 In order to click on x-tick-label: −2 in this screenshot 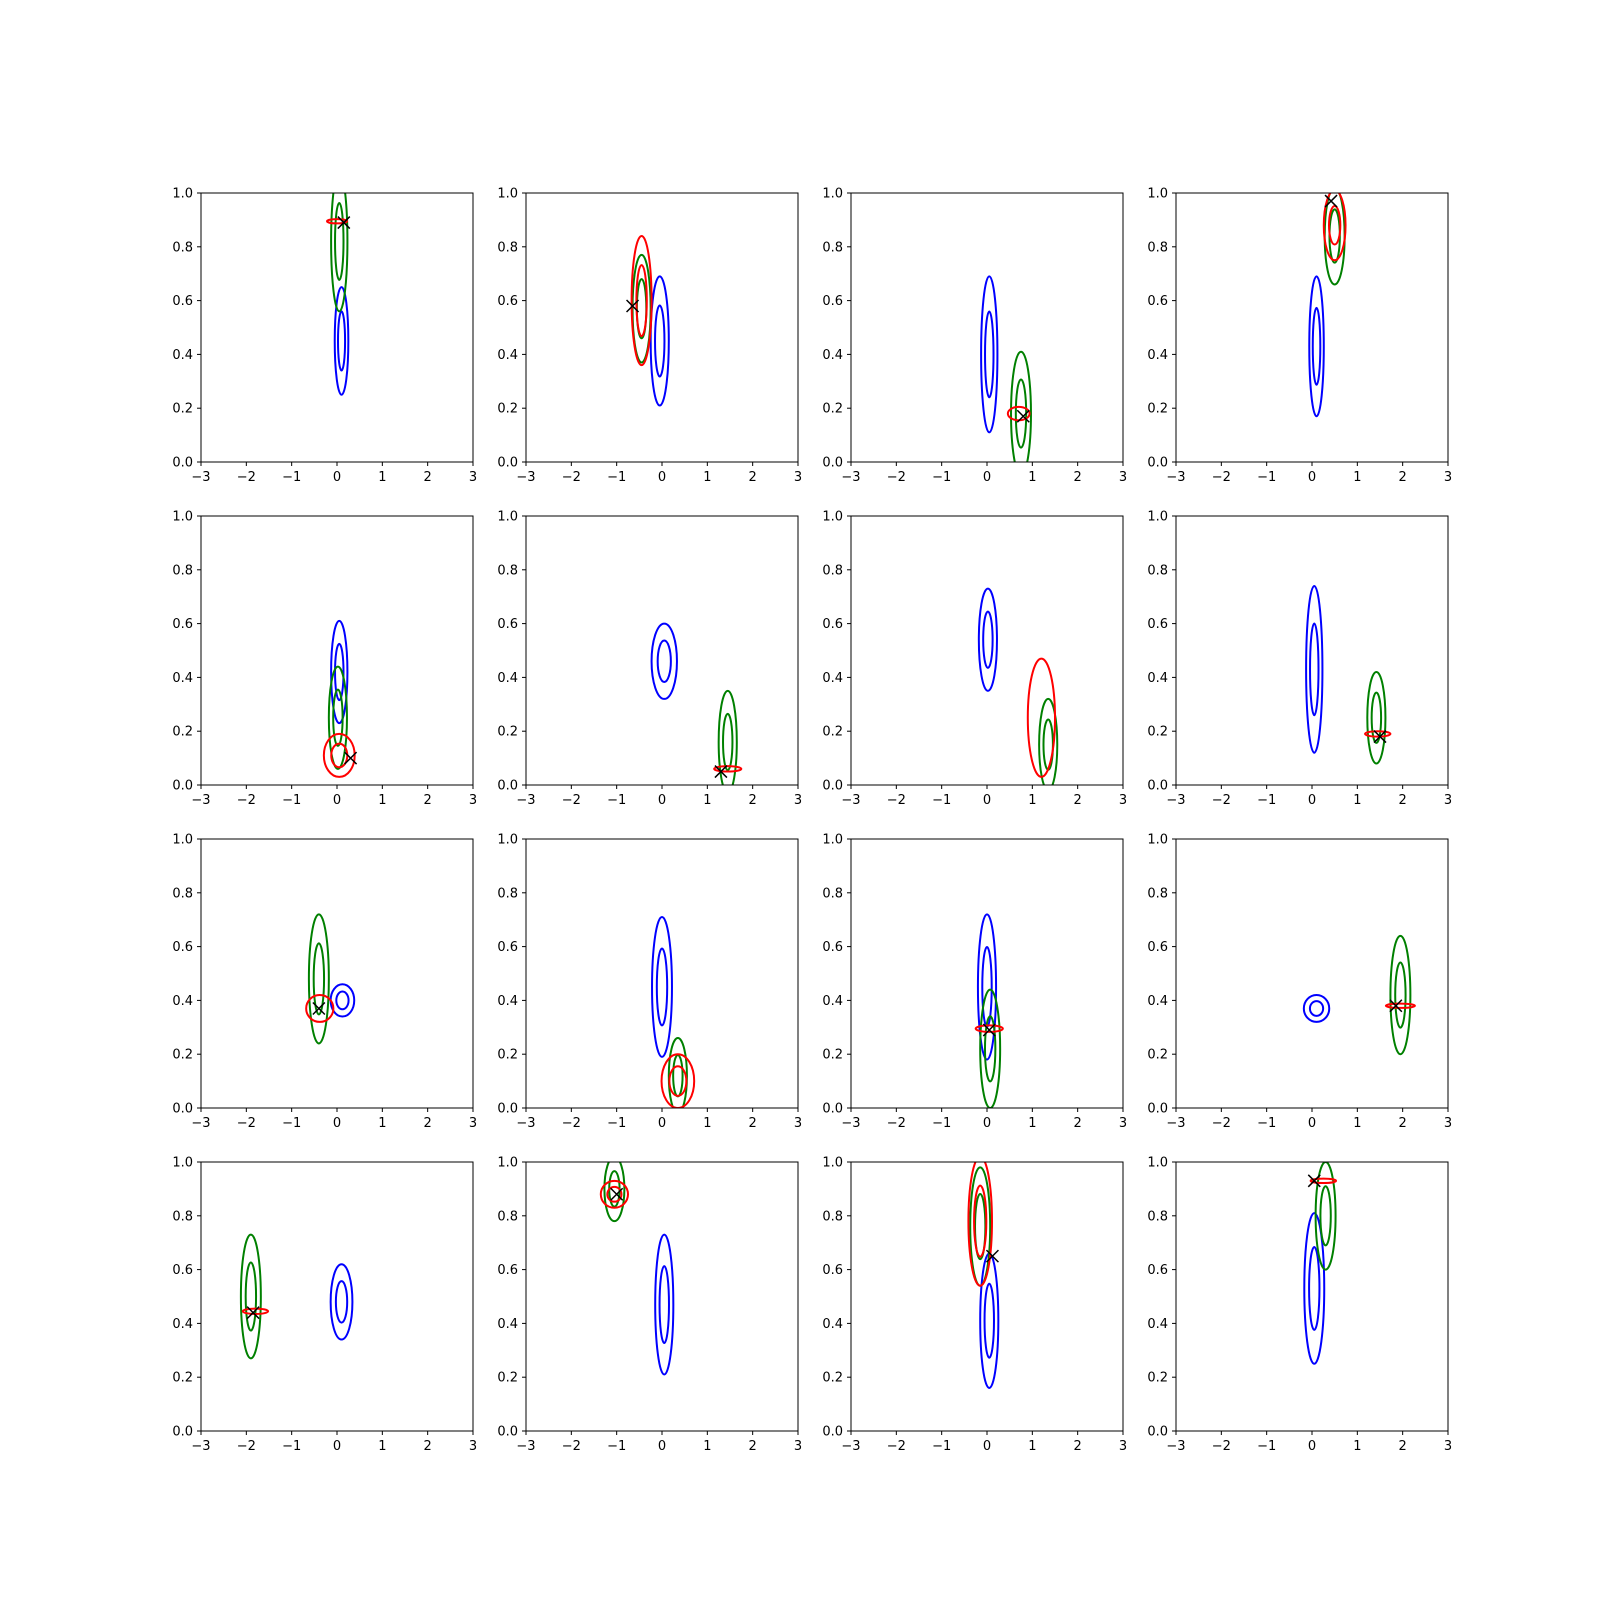, I will do `click(571, 1446)`.